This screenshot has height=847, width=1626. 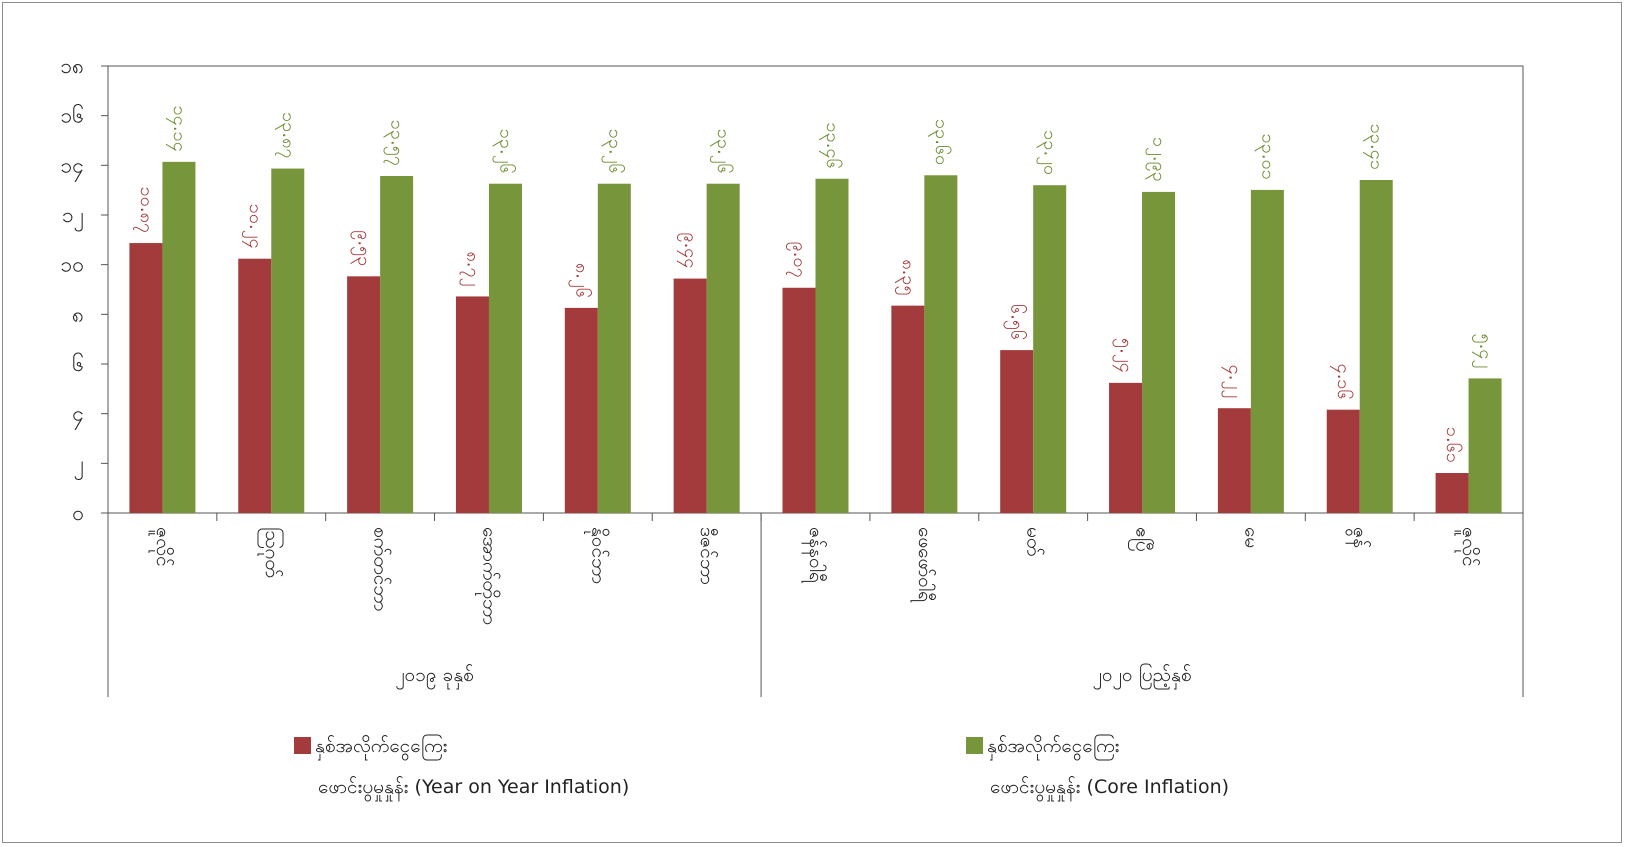 I want to click on data-label: ၁၃.၅၇, so click(x=396, y=143).